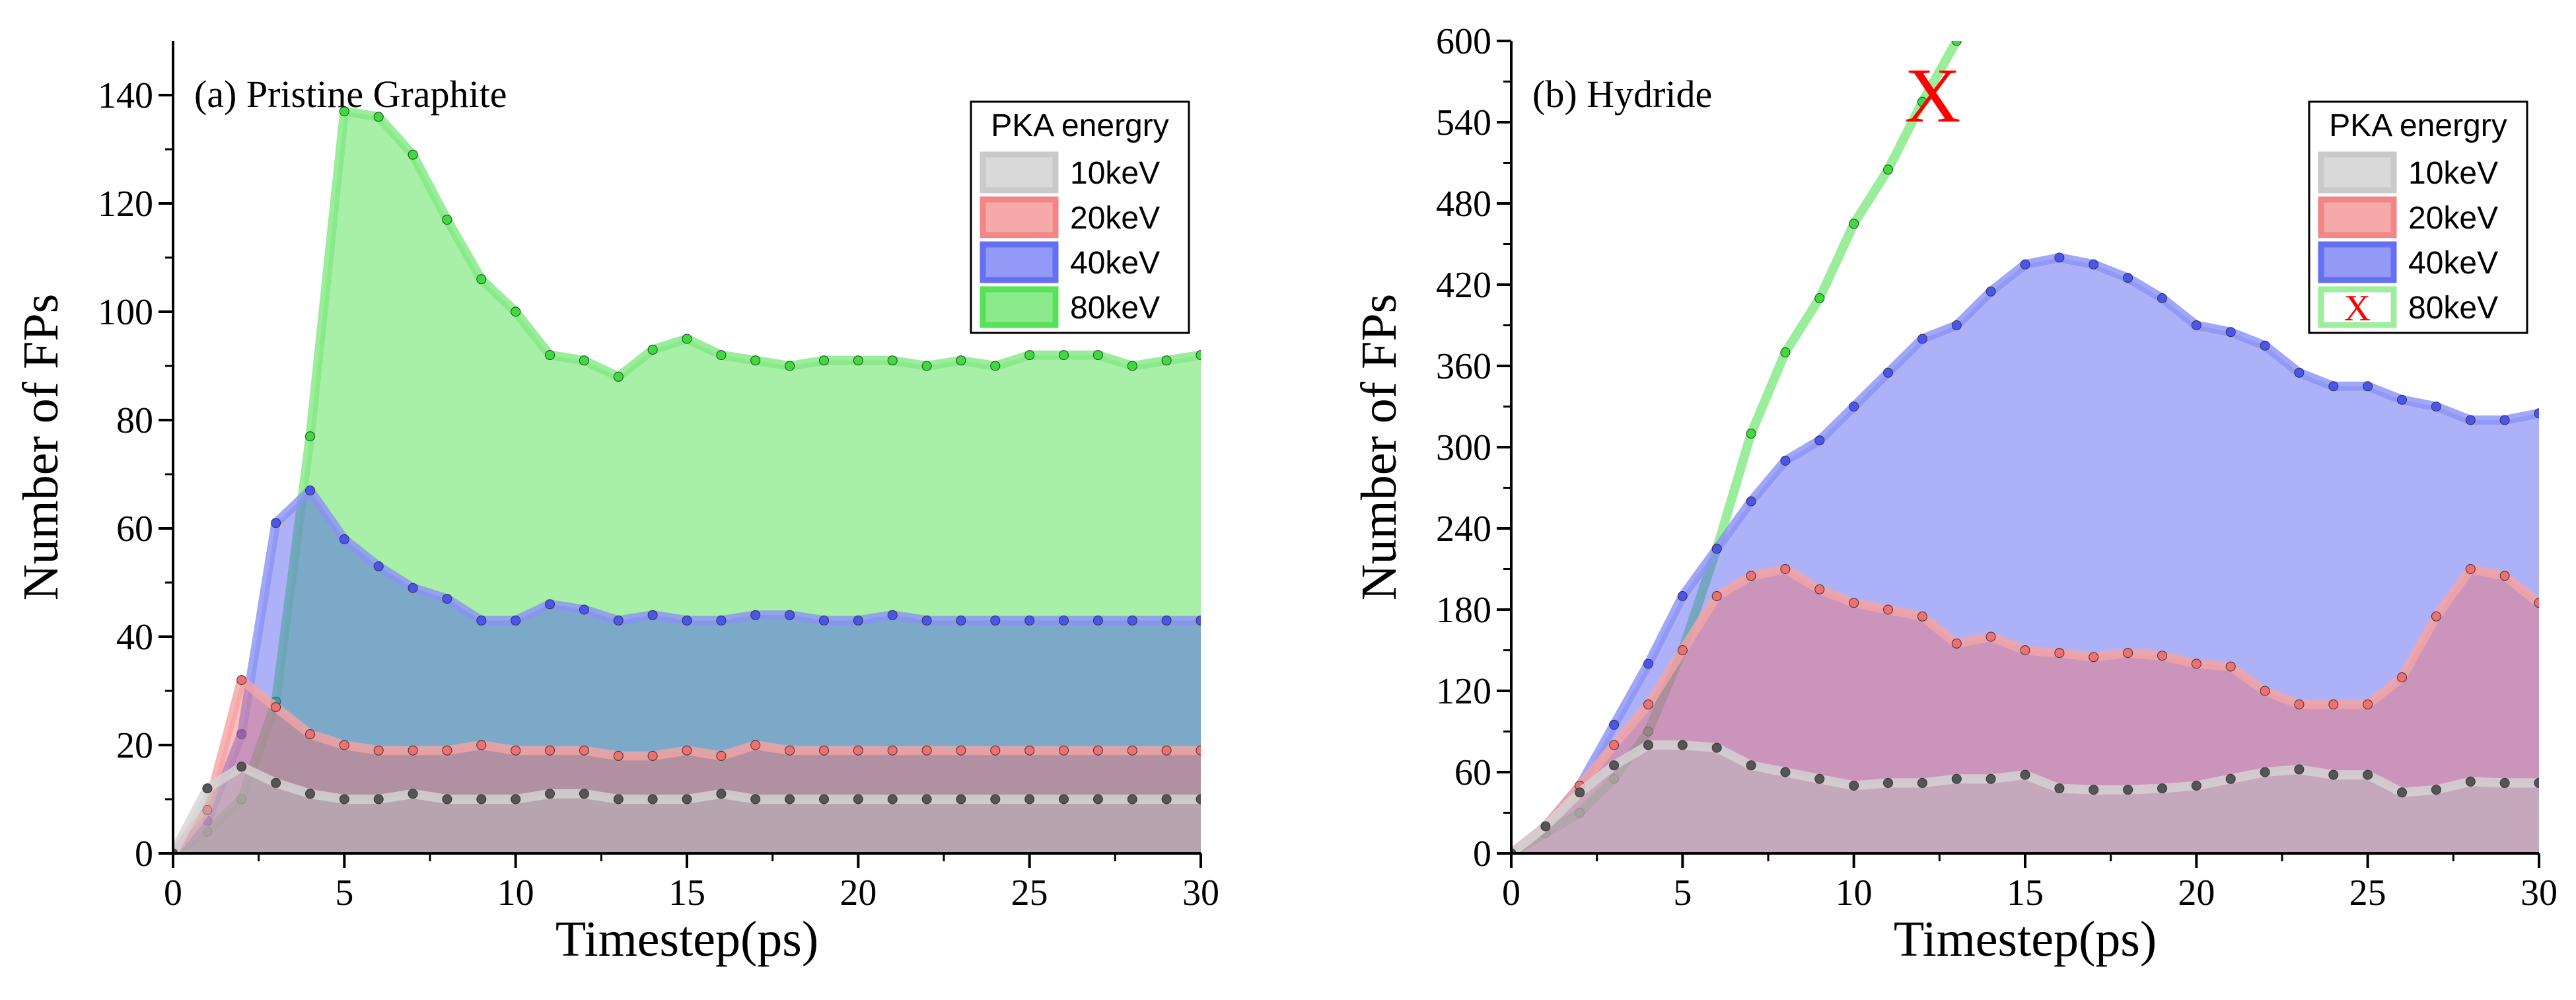  Describe the element at coordinates (126, 95) in the screenshot. I see `y-tick-label: 140` at that location.